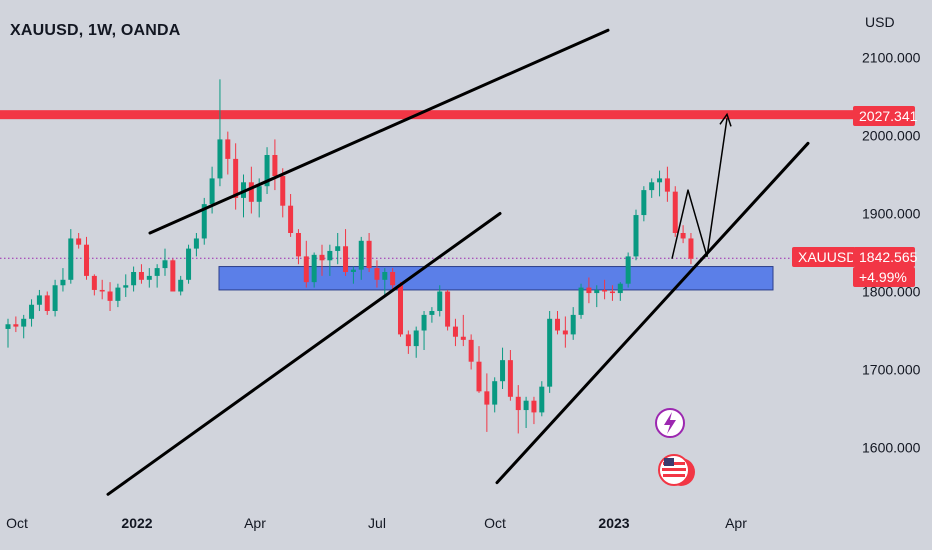  I want to click on flag-canton, so click(669, 462).